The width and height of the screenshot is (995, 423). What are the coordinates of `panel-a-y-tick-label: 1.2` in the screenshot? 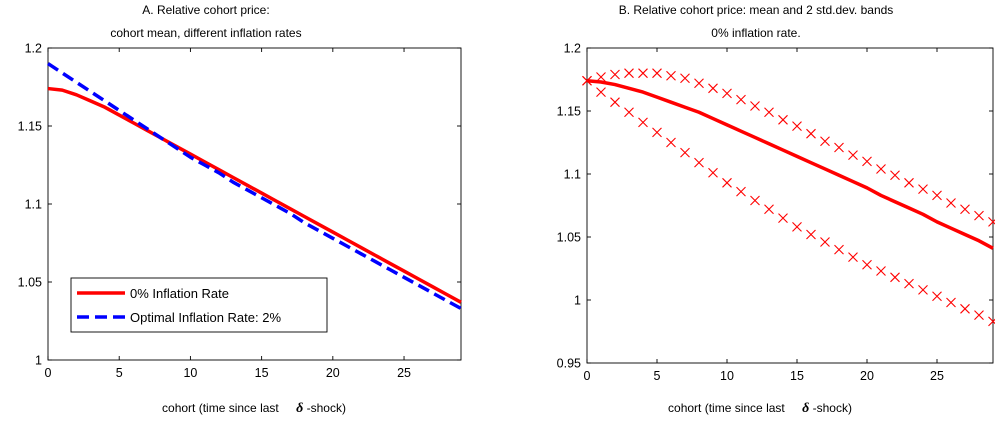 It's located at (33, 49).